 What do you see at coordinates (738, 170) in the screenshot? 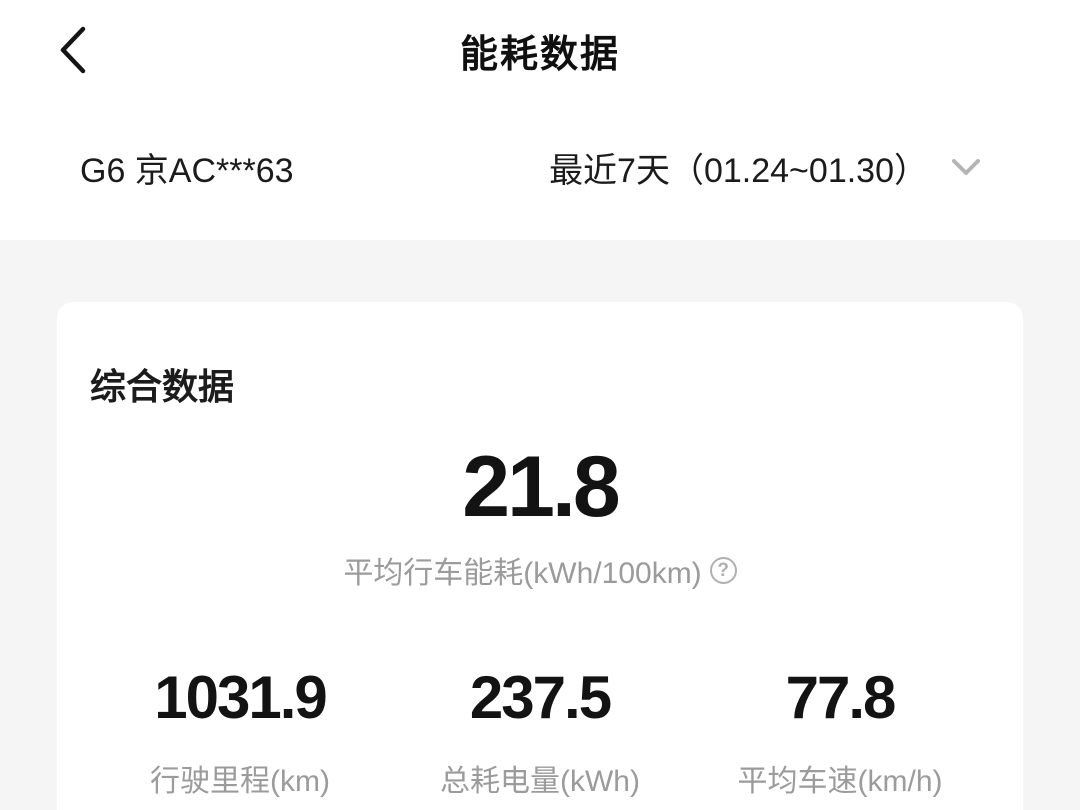
I see `date-range-label: 最近7天（01.24~01.30）` at bounding box center [738, 170].